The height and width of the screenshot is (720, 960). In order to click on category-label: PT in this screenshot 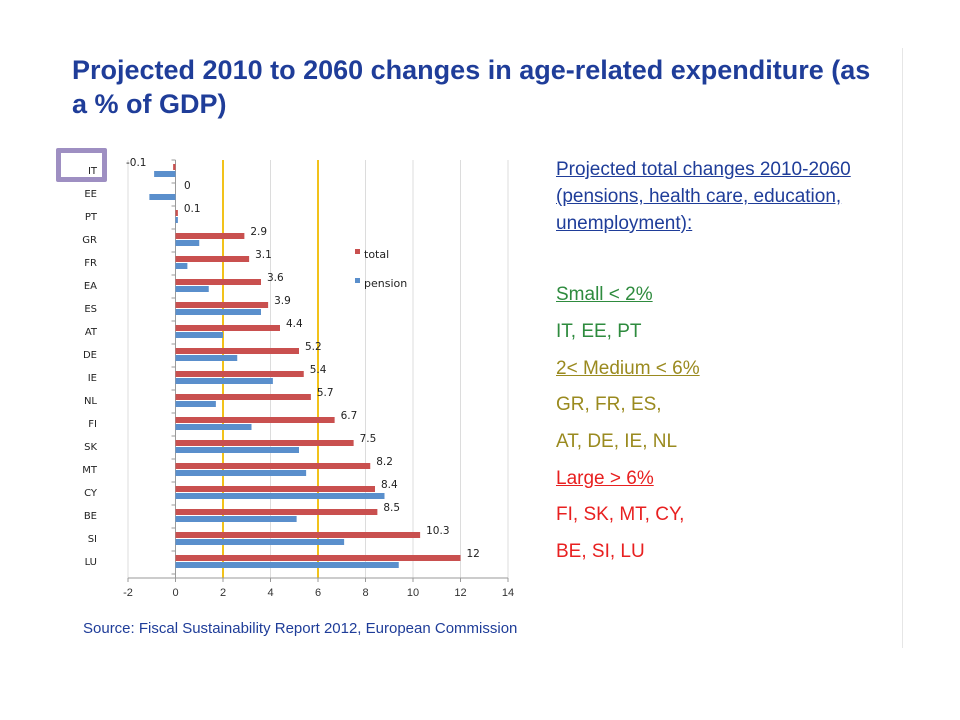, I will do `click(91, 217)`.